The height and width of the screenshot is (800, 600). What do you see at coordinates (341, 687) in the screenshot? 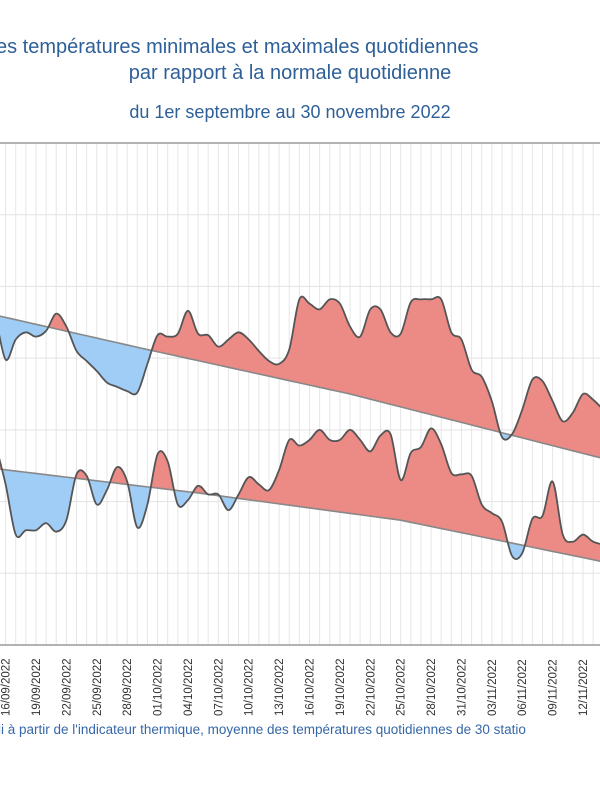
I see `x-tick-label: 19/10/2022` at bounding box center [341, 687].